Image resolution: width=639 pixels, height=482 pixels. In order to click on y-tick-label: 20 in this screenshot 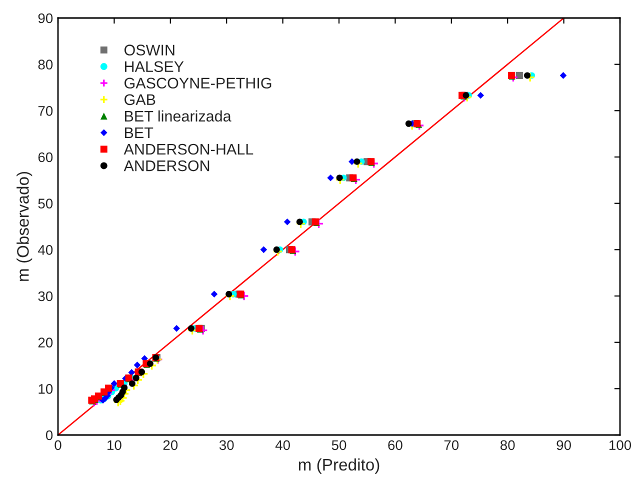, I will do `click(45, 343)`.